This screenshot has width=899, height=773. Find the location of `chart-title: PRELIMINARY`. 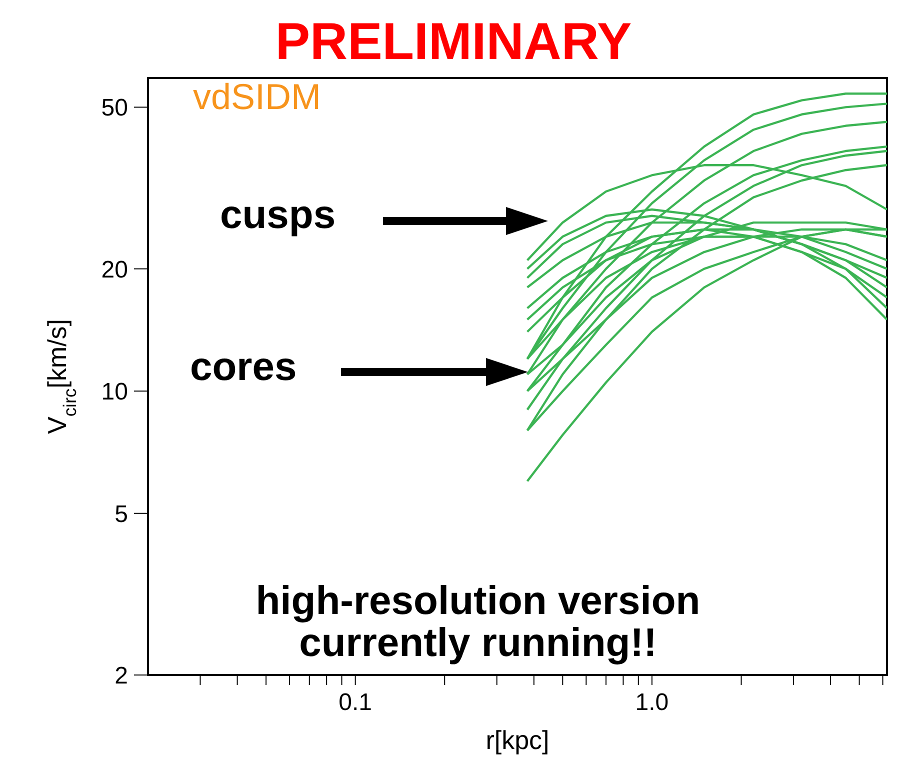

chart-title: PRELIMINARY is located at coordinates (453, 42).